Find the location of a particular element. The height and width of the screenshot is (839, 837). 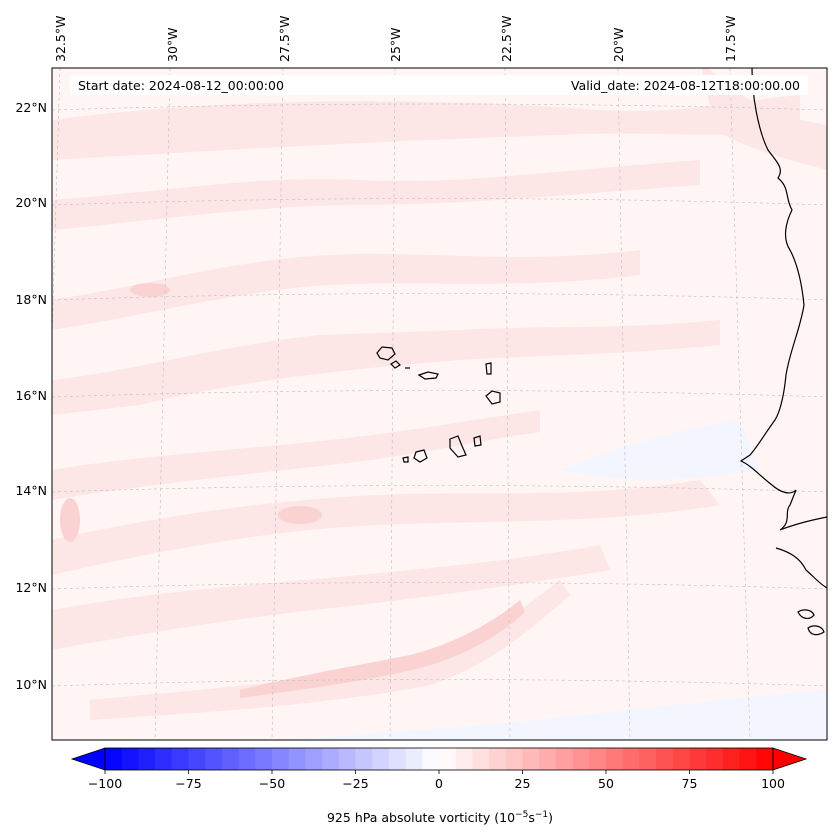

colorbar-label-exp2: −1 is located at coordinates (541, 815).